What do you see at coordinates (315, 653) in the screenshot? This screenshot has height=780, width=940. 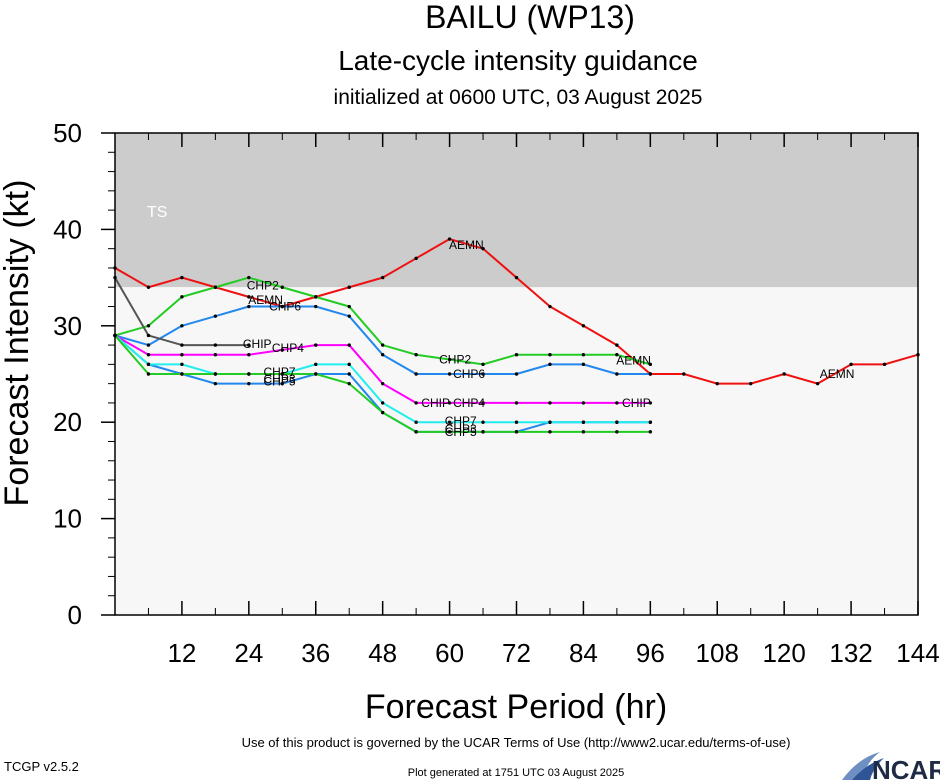 I see `x-tick-label-36: 36` at bounding box center [315, 653].